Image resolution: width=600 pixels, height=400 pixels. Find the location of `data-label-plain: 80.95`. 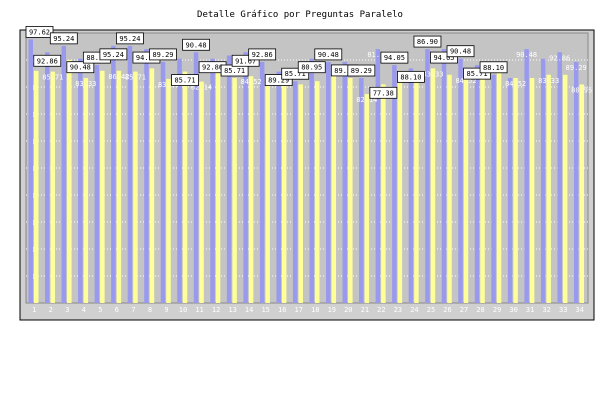

data-label-plain: 80.95 is located at coordinates (581, 90).